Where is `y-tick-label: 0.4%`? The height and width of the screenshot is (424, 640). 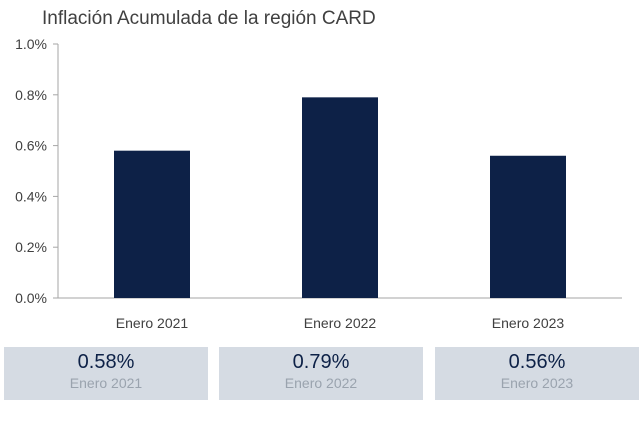 y-tick-label: 0.4% is located at coordinates (31, 196).